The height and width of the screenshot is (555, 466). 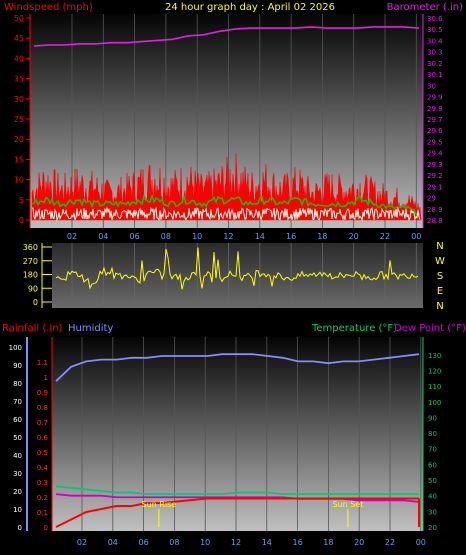 I want to click on temperature-tick-label: 30, so click(x=432, y=512).